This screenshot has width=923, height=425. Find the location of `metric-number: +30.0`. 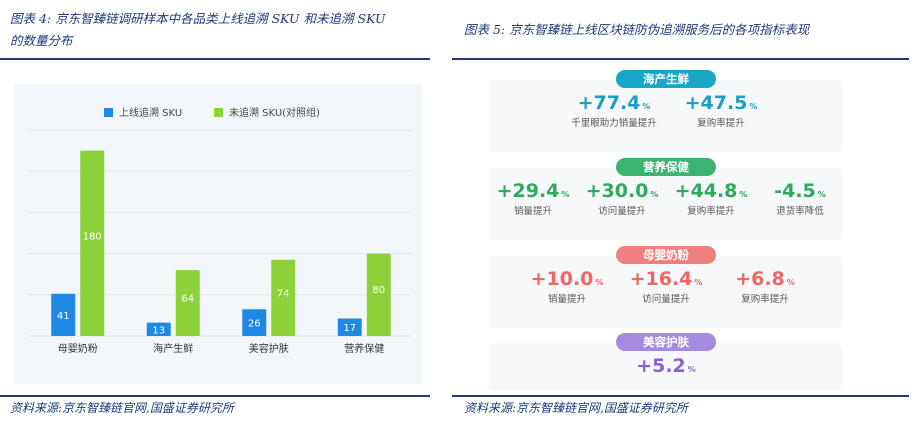

metric-number: +30.0 is located at coordinates (617, 191).